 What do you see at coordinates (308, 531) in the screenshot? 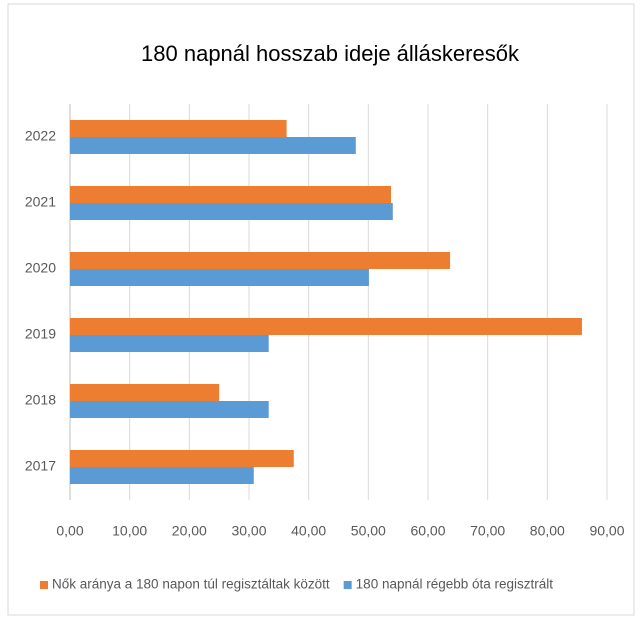
I see `x-tick-label: 40,00` at bounding box center [308, 531].